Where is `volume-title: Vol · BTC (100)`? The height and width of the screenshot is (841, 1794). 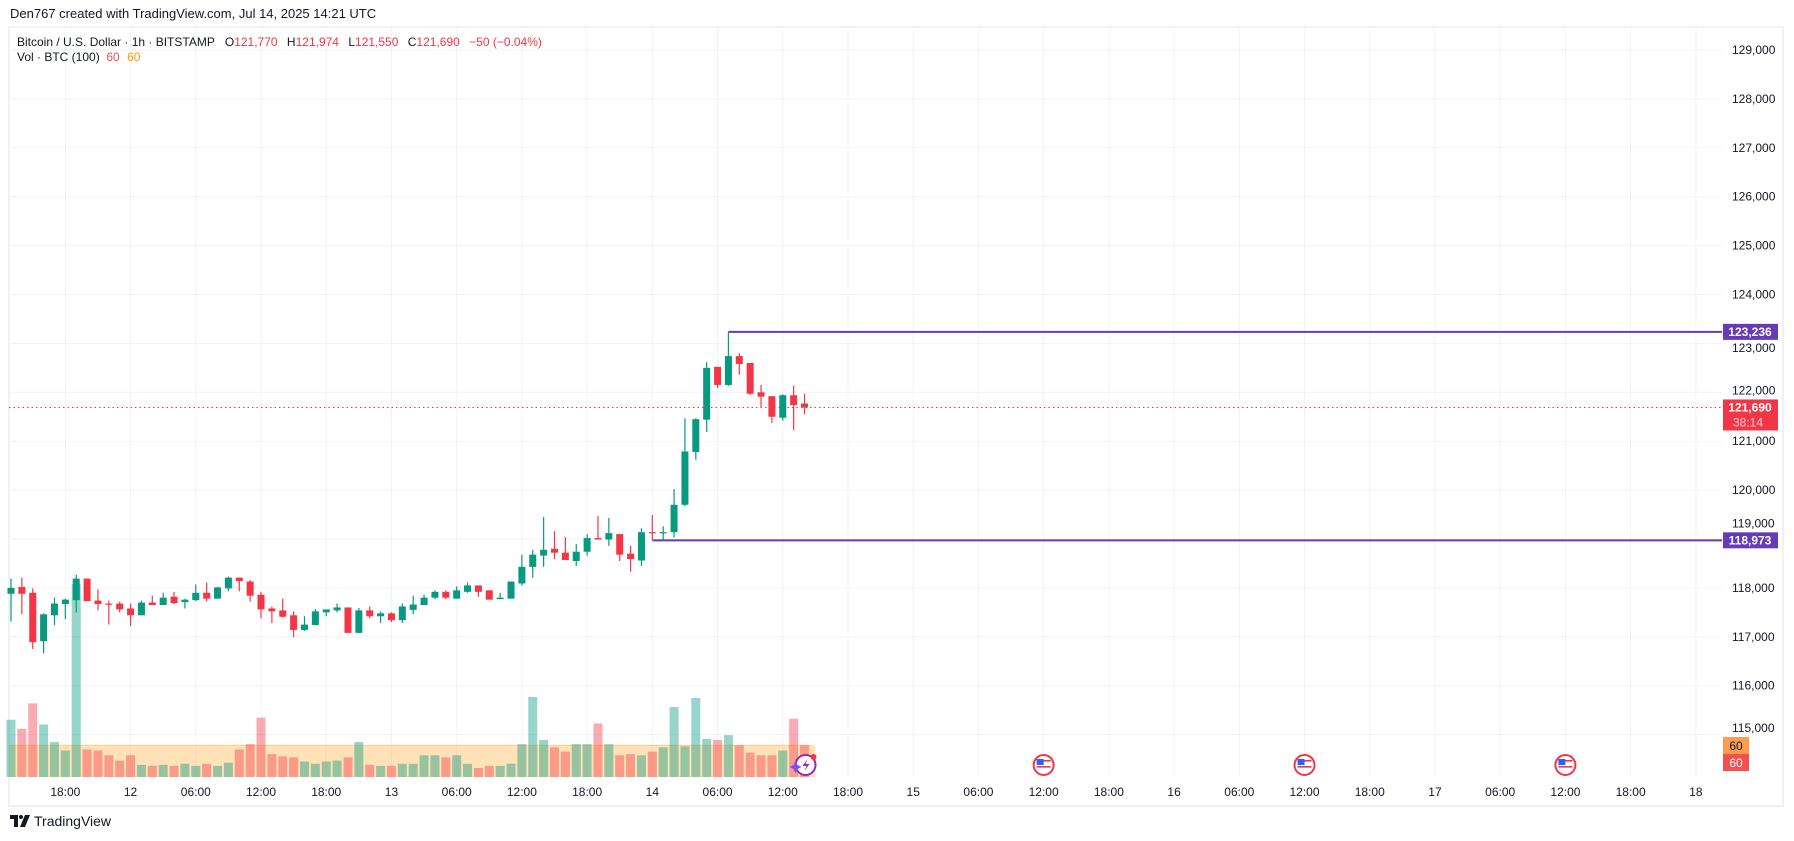
volume-title: Vol · BTC (100) is located at coordinates (58, 57).